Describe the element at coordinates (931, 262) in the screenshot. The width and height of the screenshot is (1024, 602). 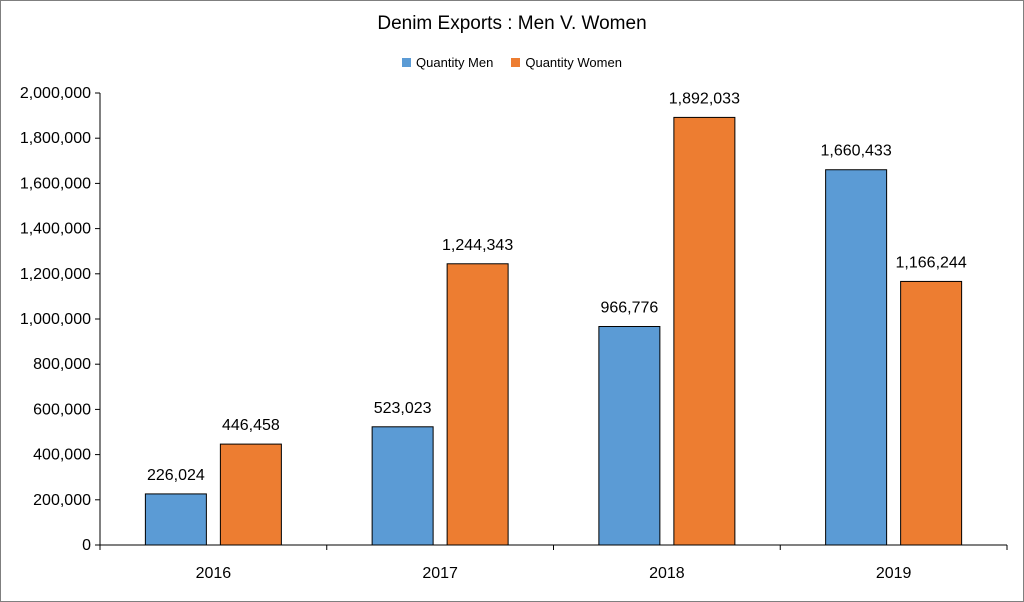
I see `data-label-women: 1,166,244` at that location.